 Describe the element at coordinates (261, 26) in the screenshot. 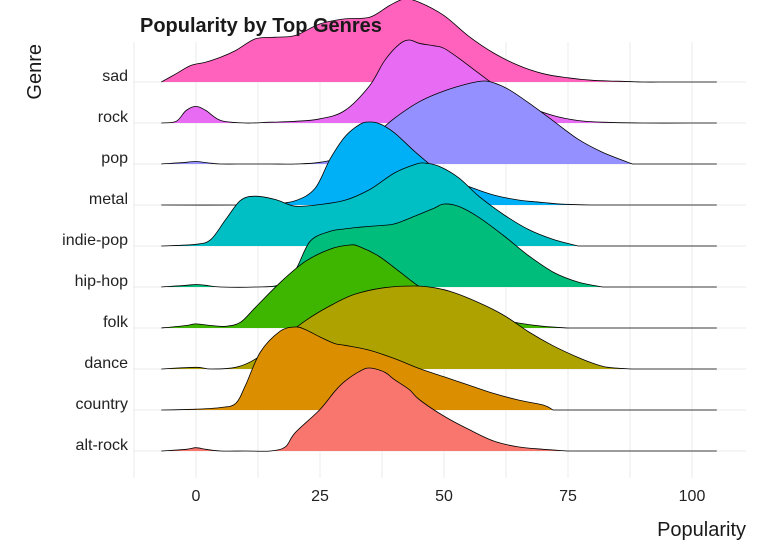

I see `chart-title: Popularity by Top Genres` at that location.